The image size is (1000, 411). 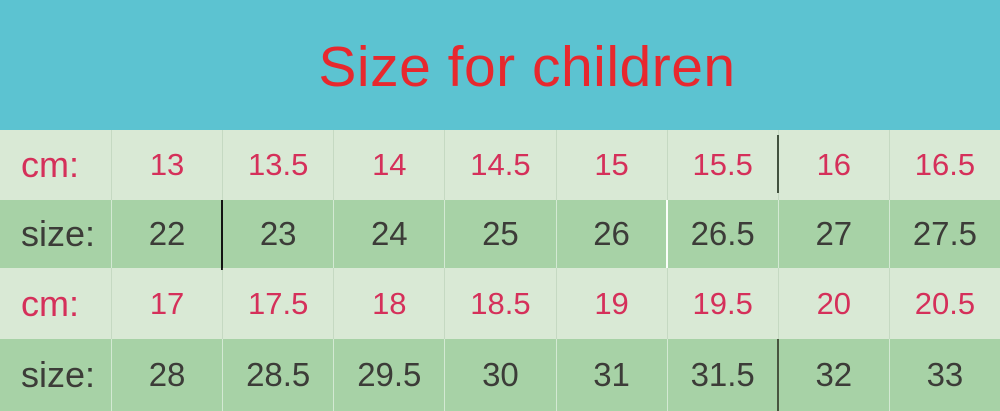 I want to click on cm-value: 16, so click(x=832, y=165).